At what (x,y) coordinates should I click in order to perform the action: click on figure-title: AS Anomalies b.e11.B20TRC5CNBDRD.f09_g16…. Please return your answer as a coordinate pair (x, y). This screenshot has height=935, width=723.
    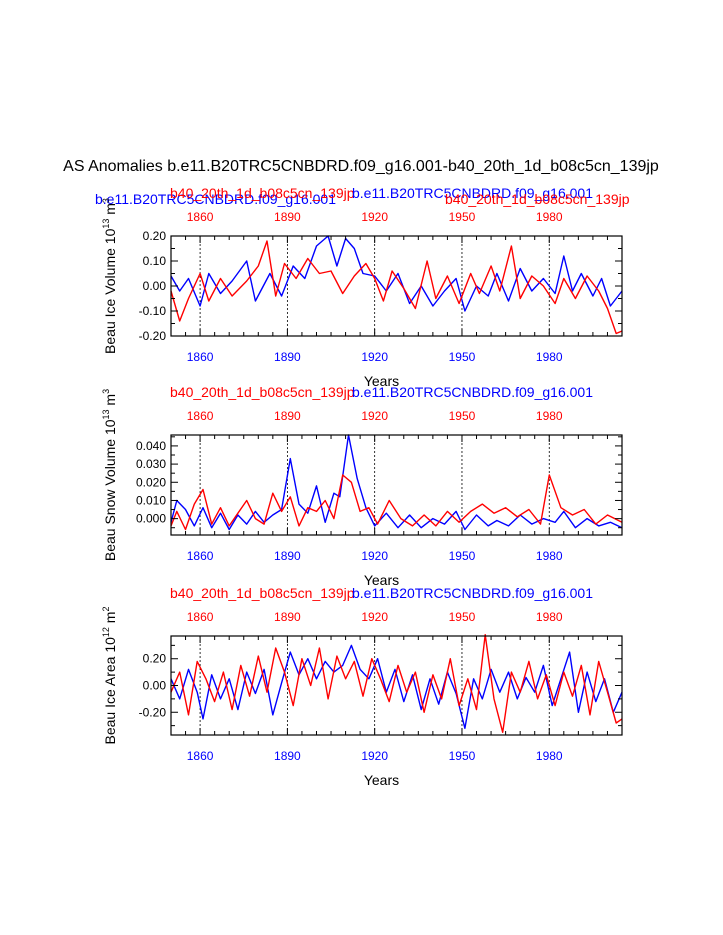
    Looking at the image, I should click on (361, 166).